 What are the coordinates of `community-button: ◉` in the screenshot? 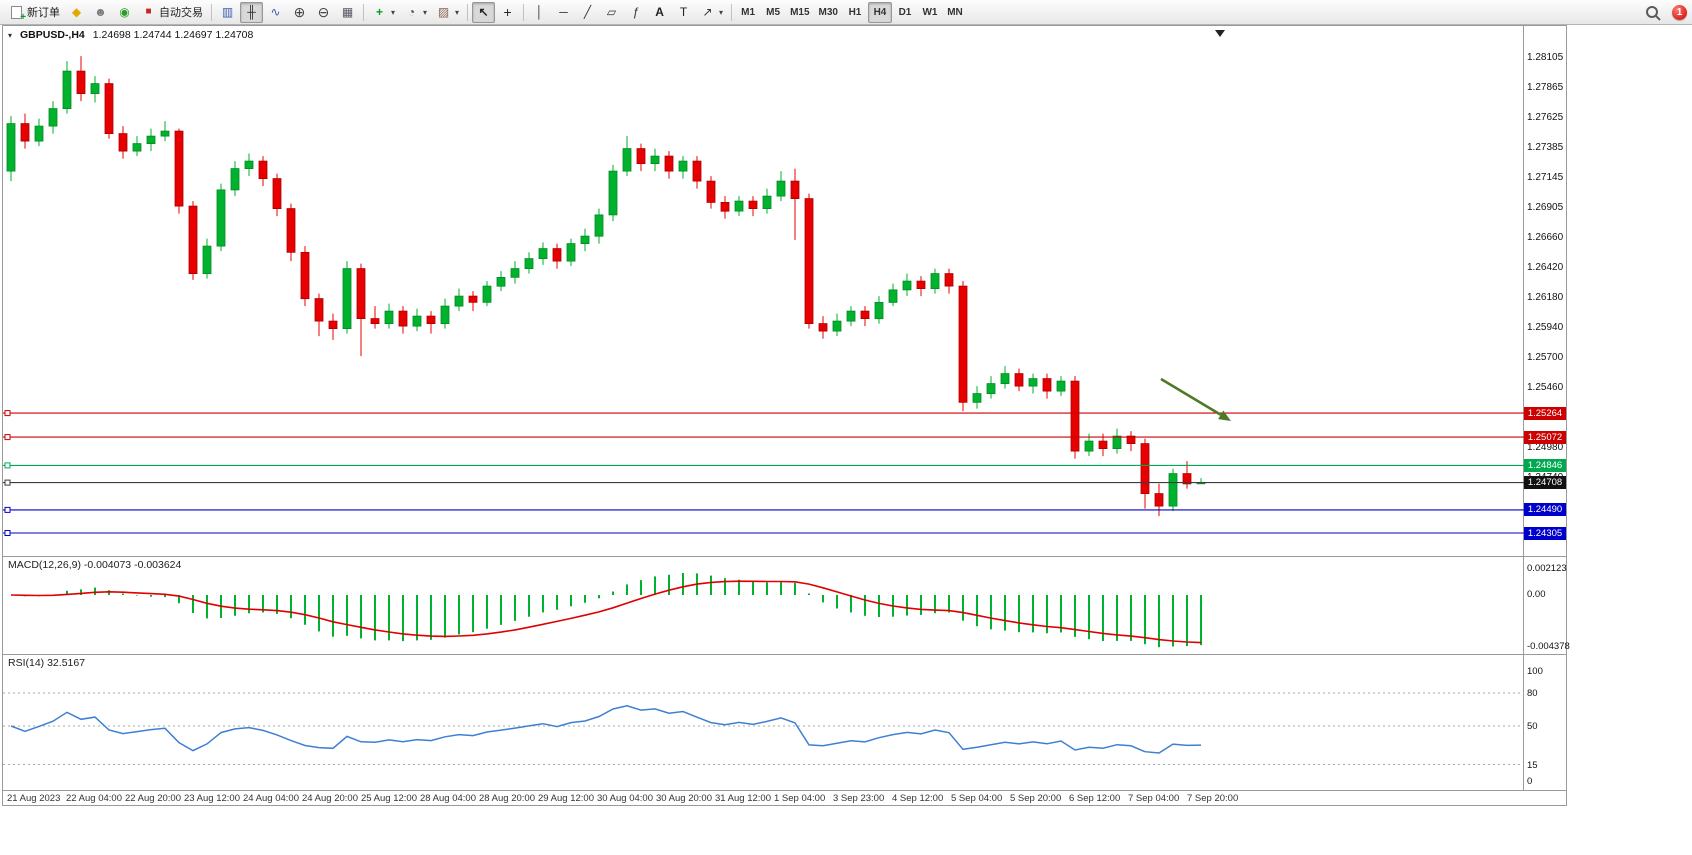 It's located at (124, 12).